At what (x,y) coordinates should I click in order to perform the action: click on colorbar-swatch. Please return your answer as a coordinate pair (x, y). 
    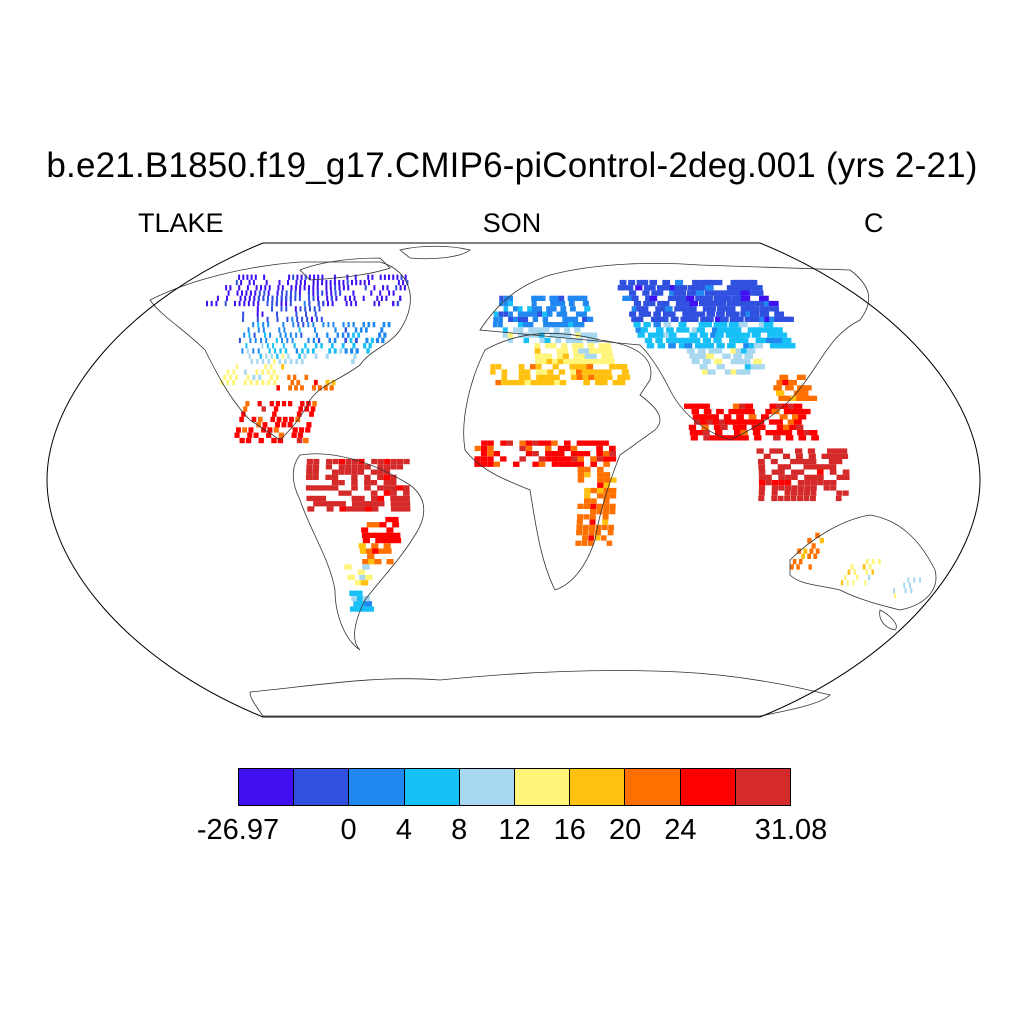
    Looking at the image, I should click on (543, 787).